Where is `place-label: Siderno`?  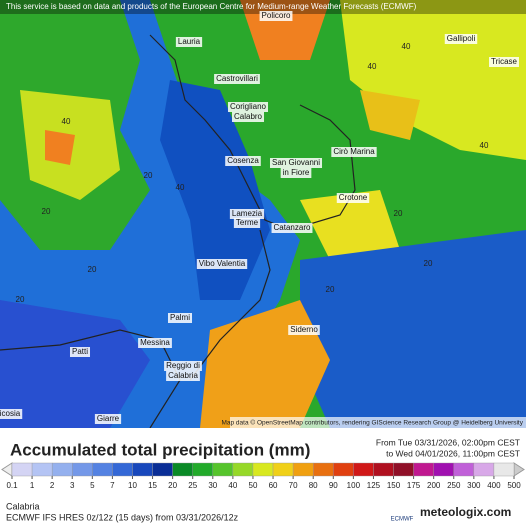 place-label: Siderno is located at coordinates (304, 329).